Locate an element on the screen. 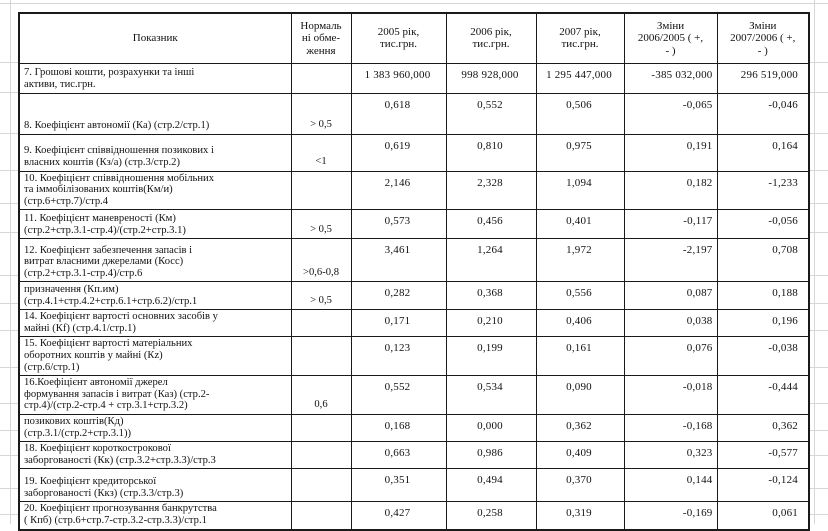 The image size is (828, 531). value-cell-y2005: 0,573 is located at coordinates (398, 224).